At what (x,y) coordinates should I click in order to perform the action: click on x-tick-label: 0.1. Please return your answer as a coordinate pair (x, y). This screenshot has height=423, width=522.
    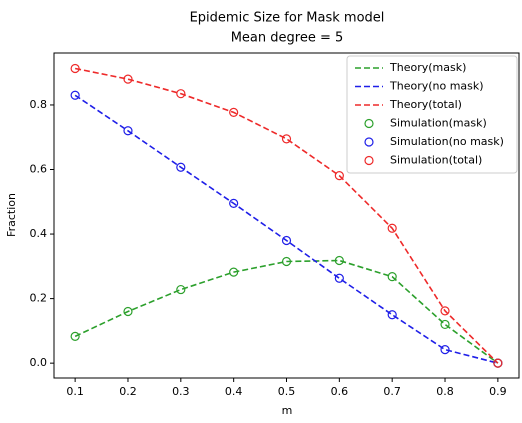
    Looking at the image, I should click on (75, 391).